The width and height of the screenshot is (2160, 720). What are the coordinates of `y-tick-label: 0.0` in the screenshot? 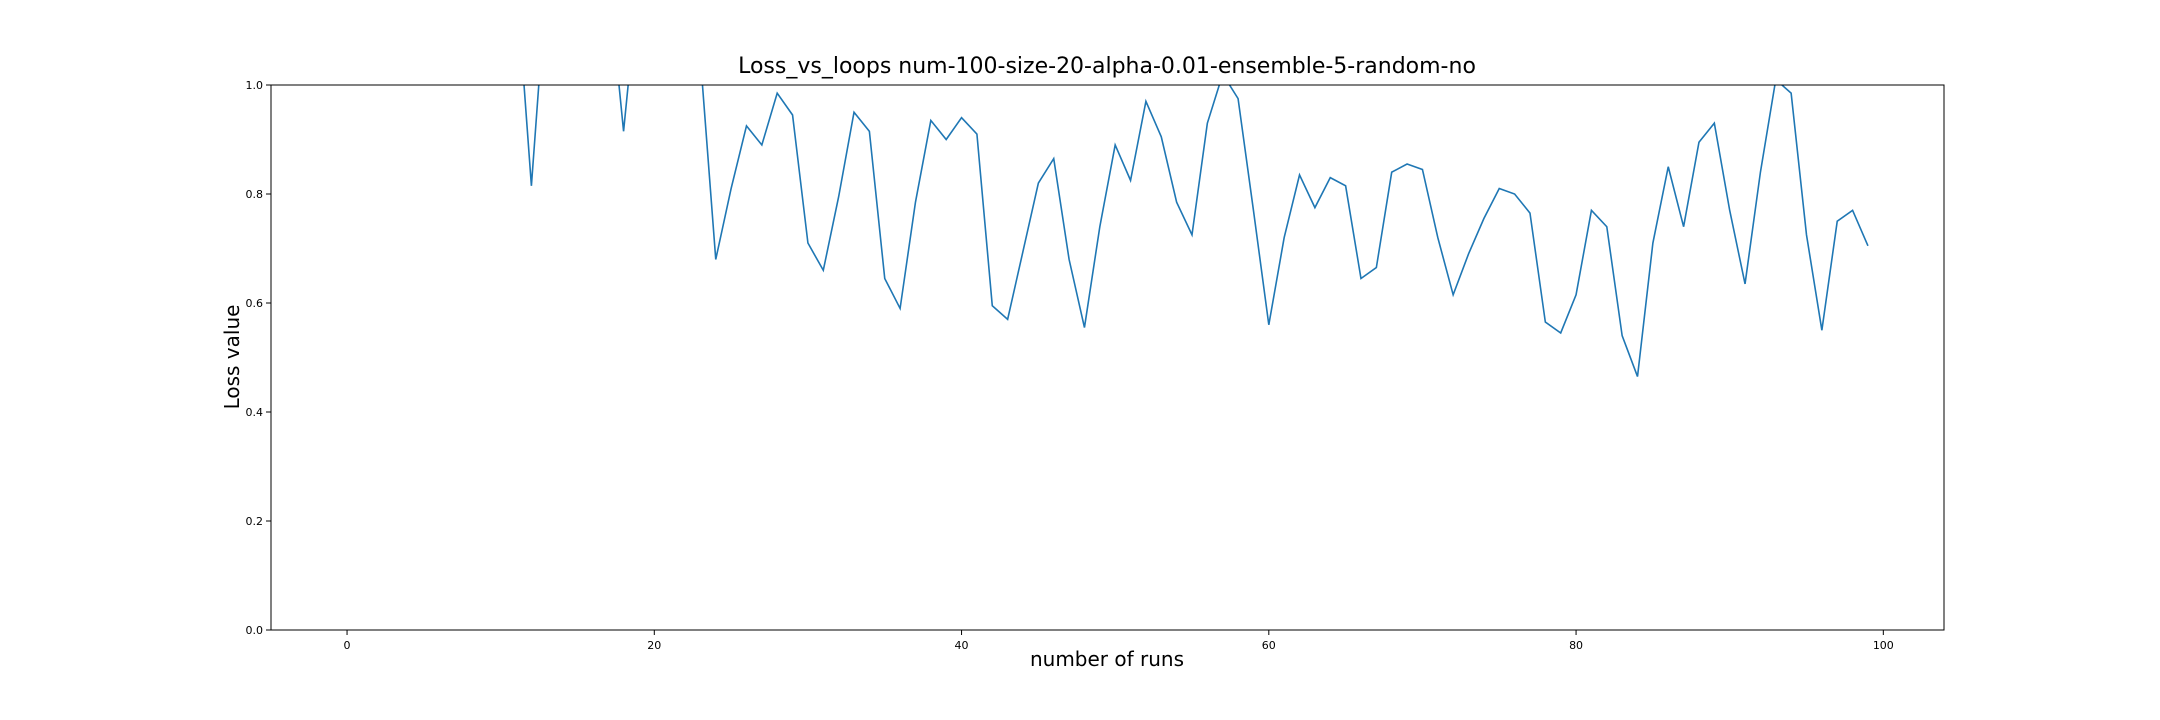 It's located at (255, 630).